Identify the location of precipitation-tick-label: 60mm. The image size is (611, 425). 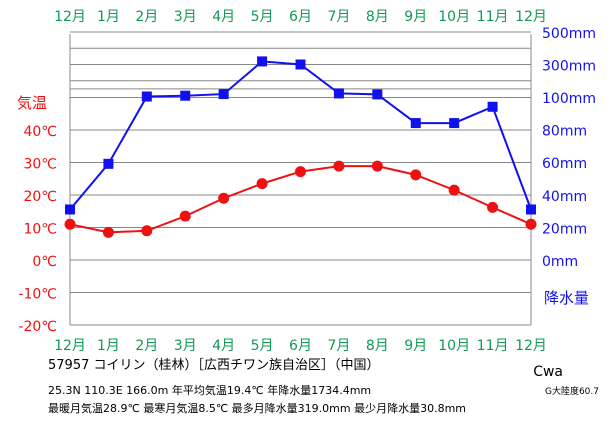
(564, 164).